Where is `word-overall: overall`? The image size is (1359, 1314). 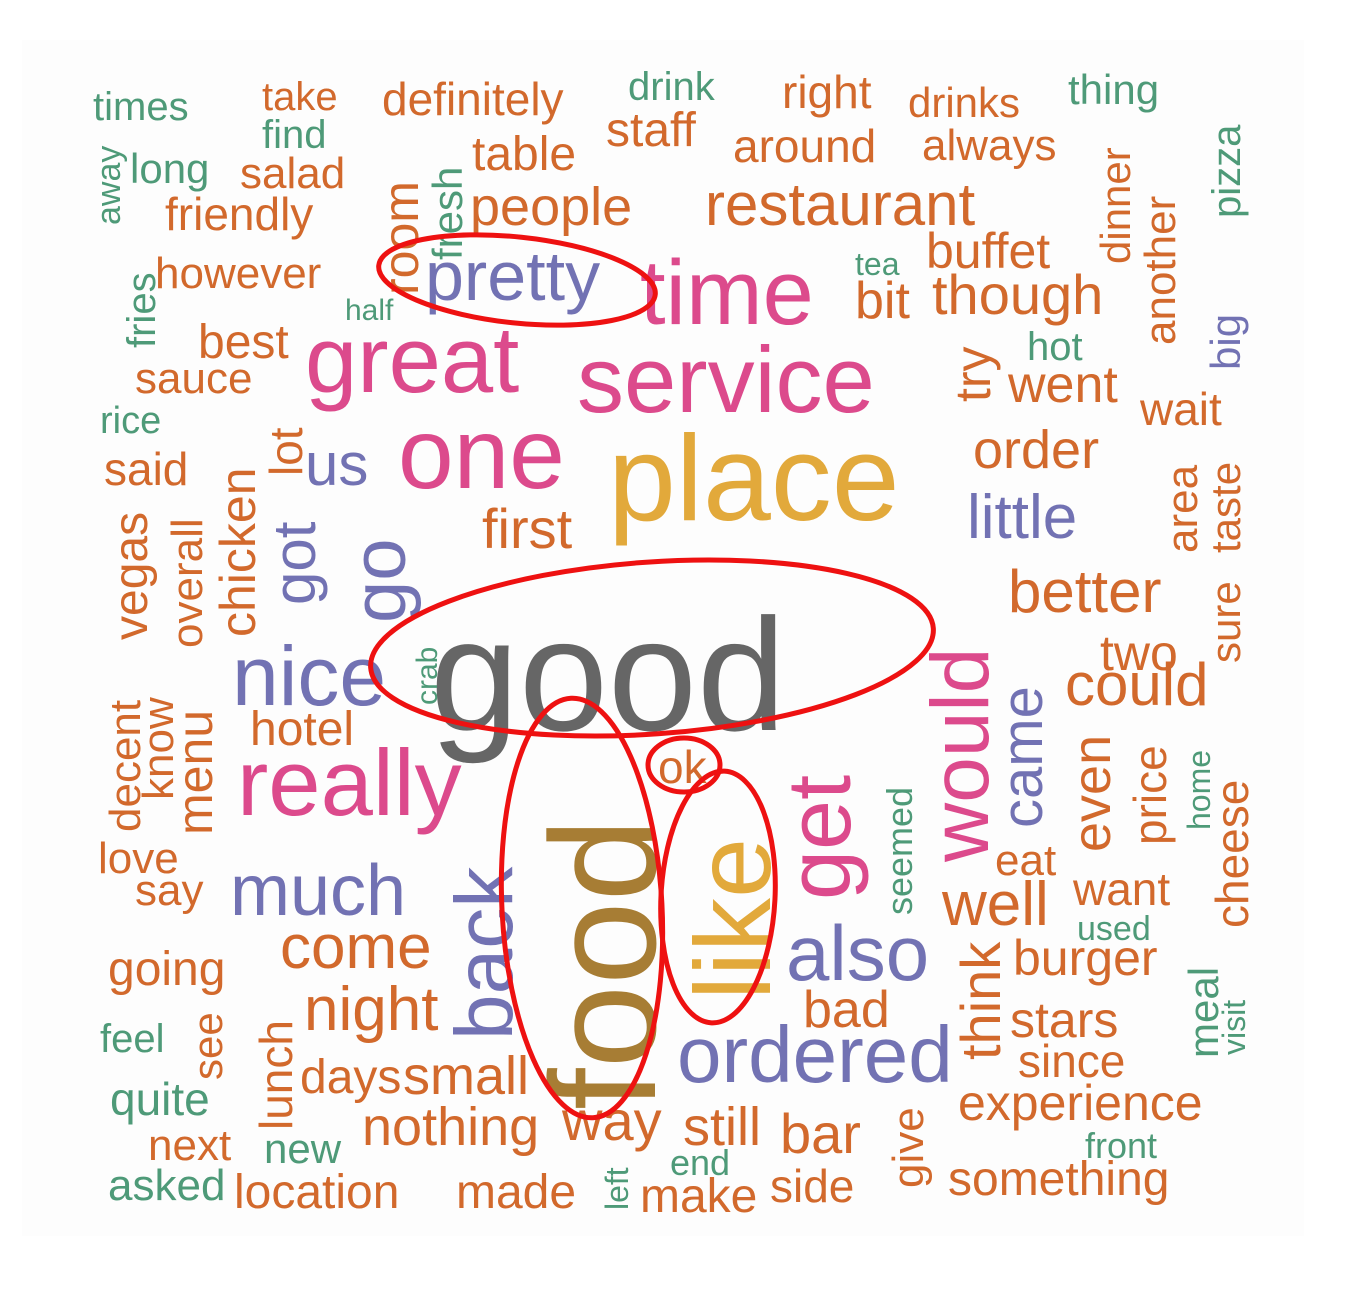 word-overall: overall is located at coordinates (187, 583).